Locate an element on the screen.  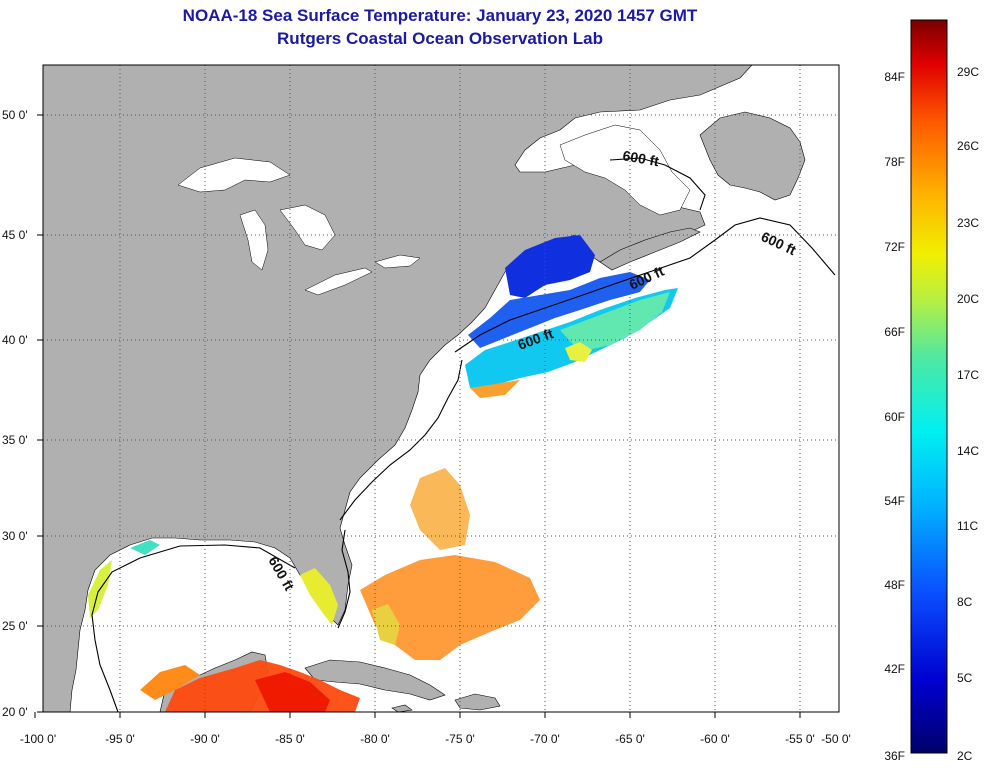
lat-label: 50 0' is located at coordinates (15, 115).